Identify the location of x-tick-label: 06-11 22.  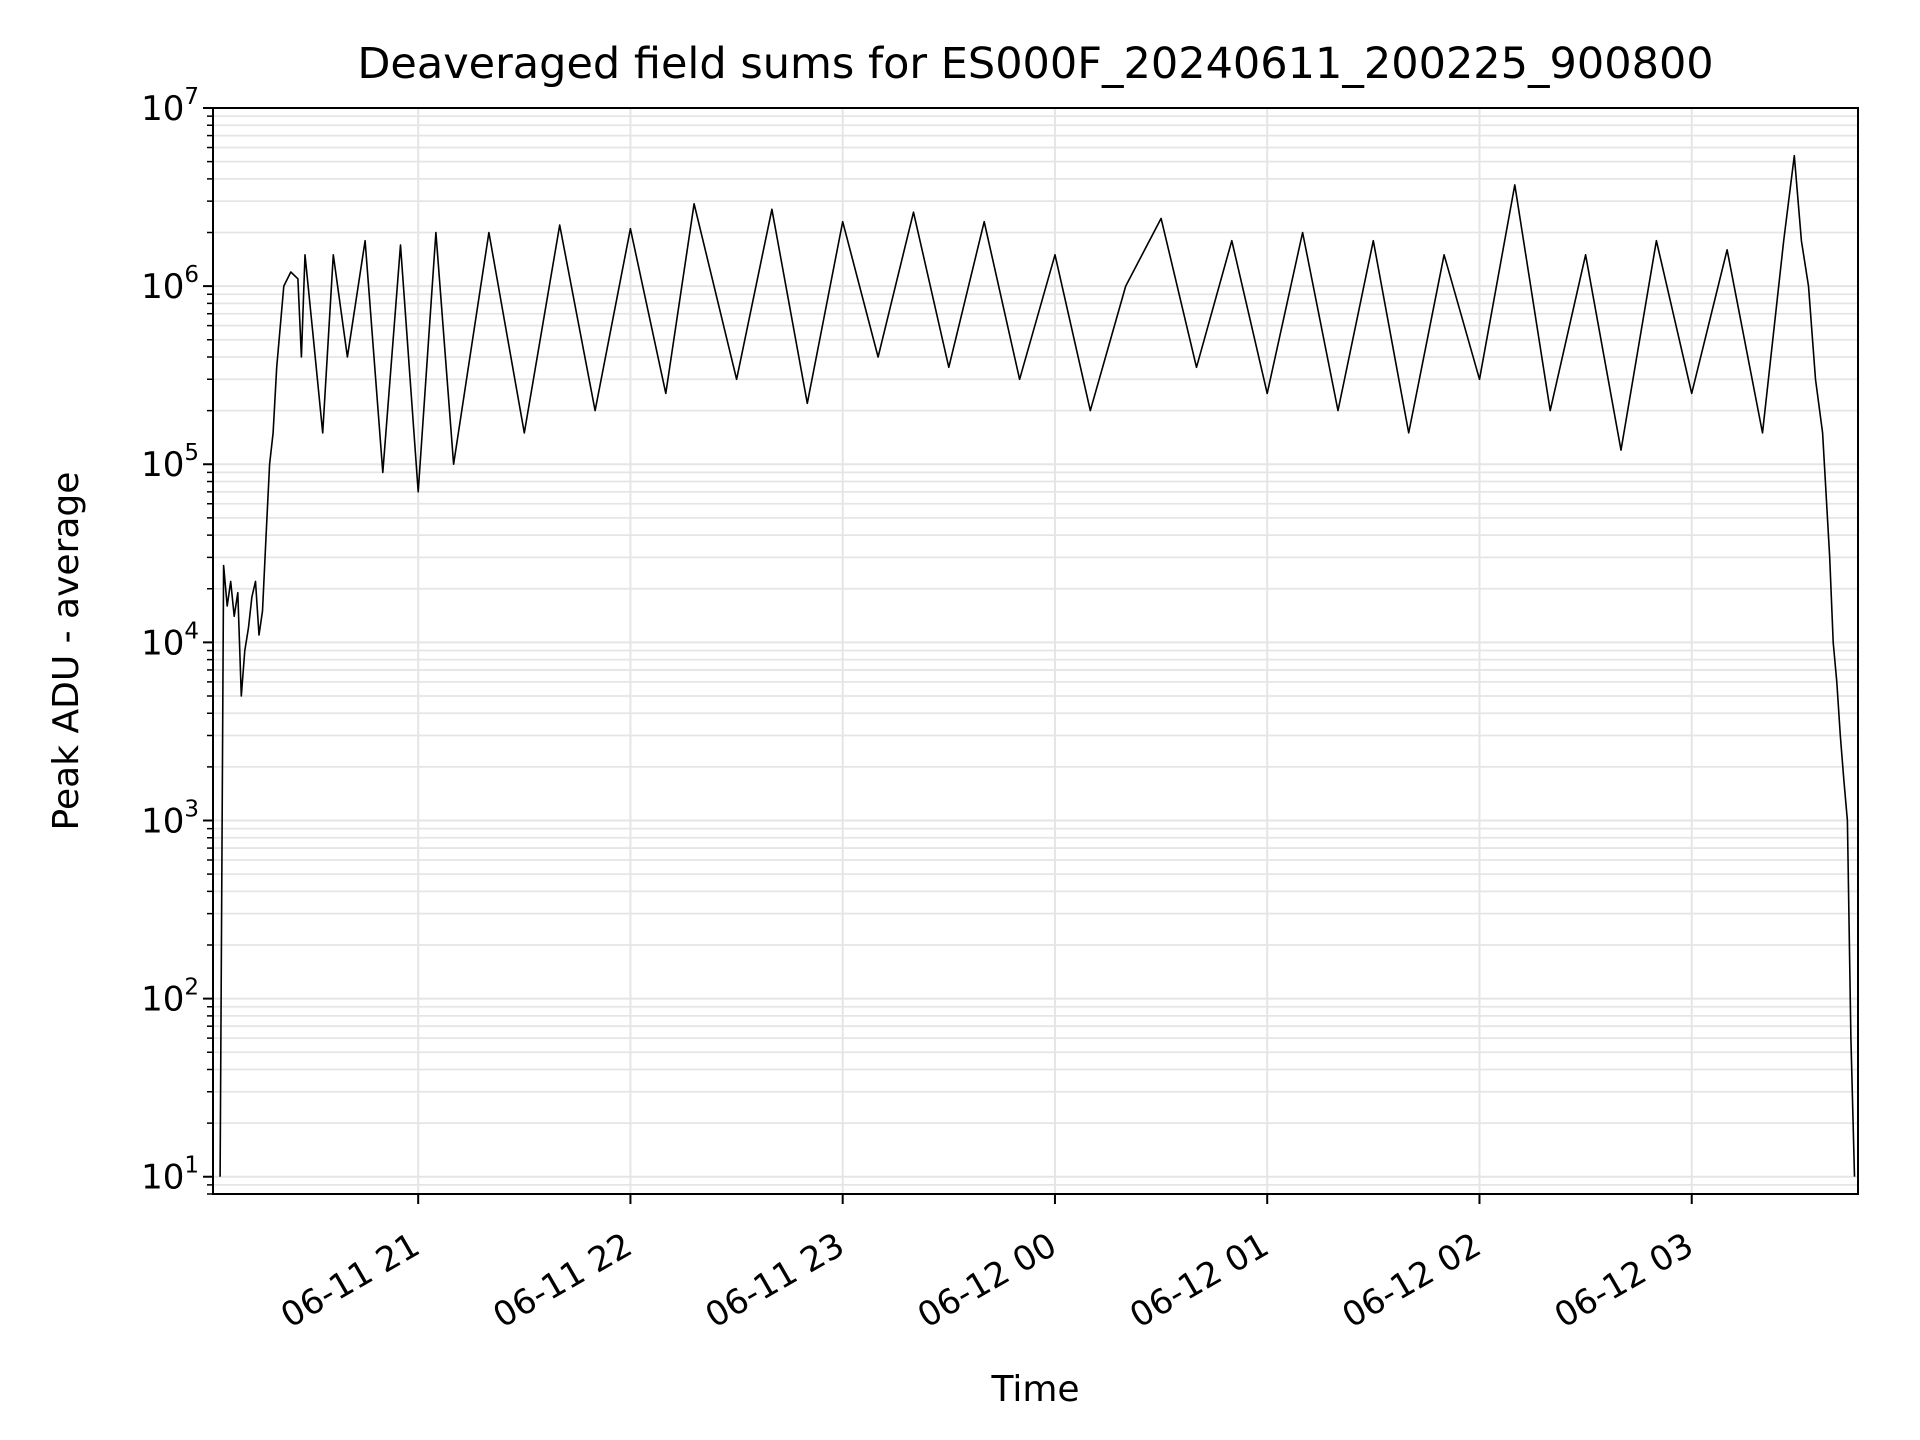
(563, 1280).